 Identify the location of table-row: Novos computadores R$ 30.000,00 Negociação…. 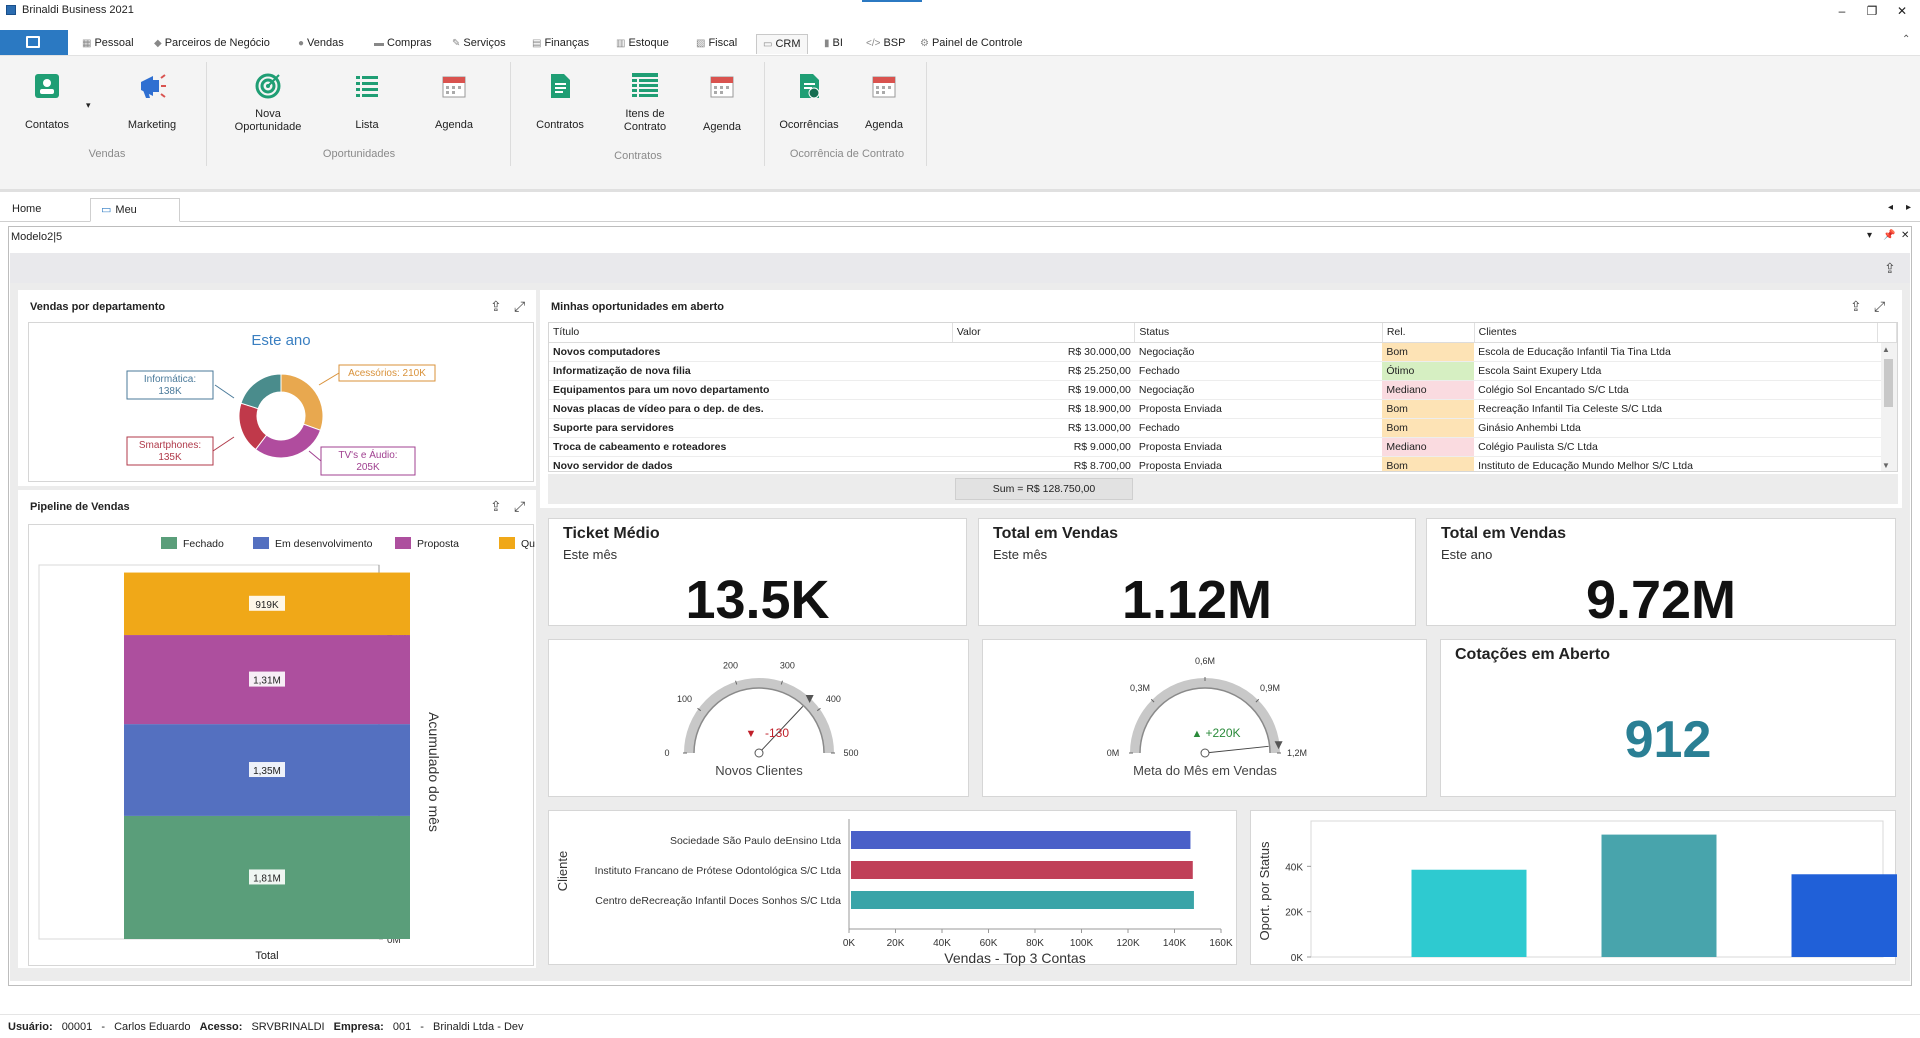
(1223, 352).